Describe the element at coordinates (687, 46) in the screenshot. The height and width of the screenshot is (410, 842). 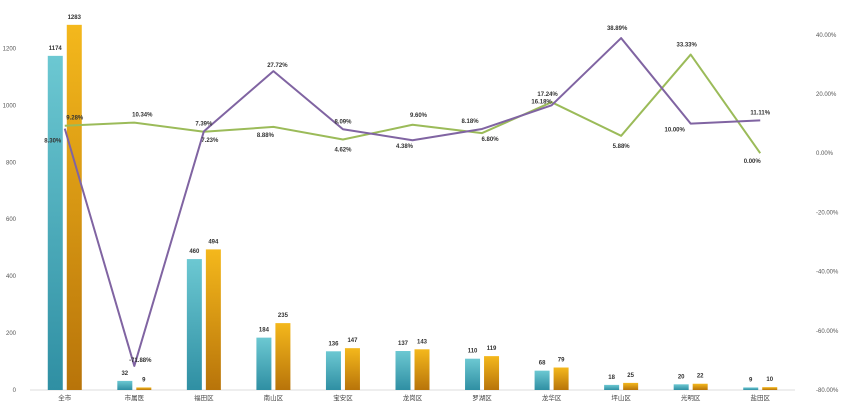
I see `line-point-label-green: 33.33%` at that location.